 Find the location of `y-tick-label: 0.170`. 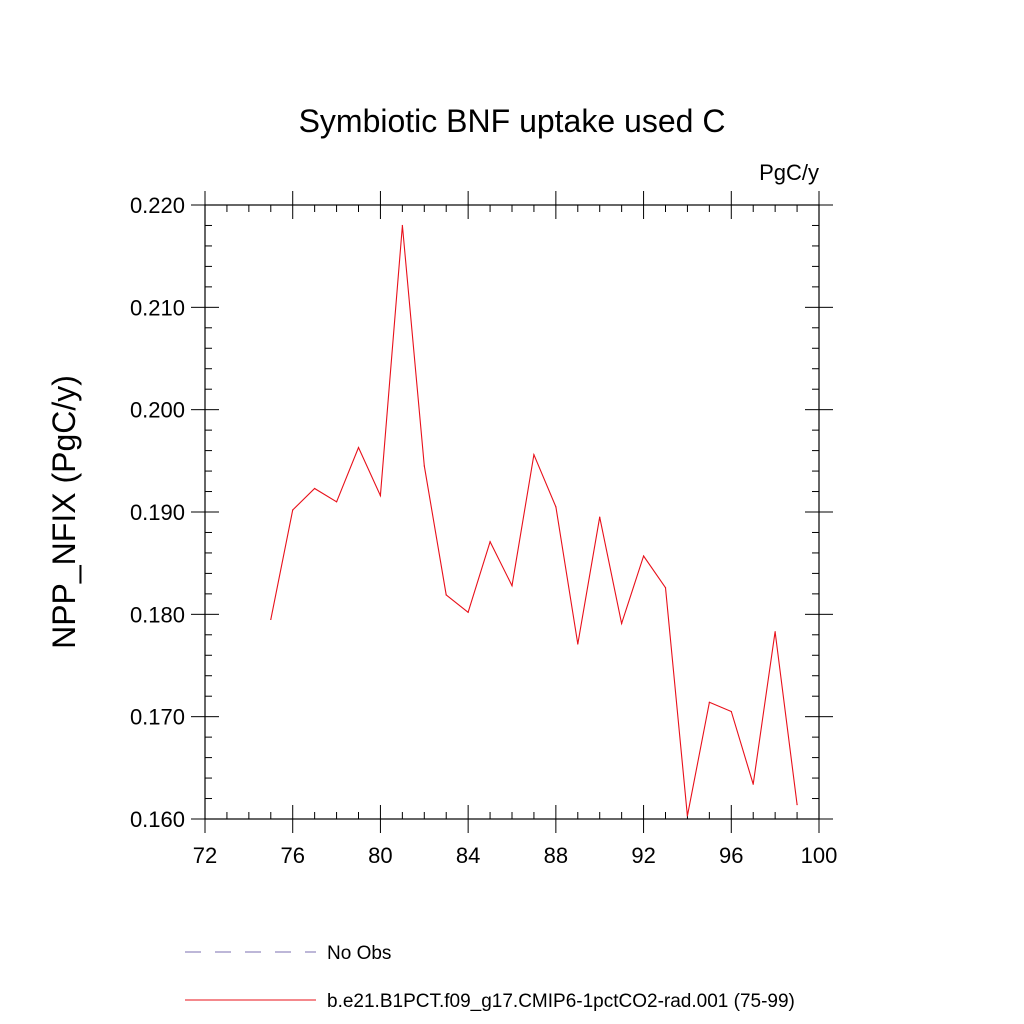

y-tick-label: 0.170 is located at coordinates (157, 717).